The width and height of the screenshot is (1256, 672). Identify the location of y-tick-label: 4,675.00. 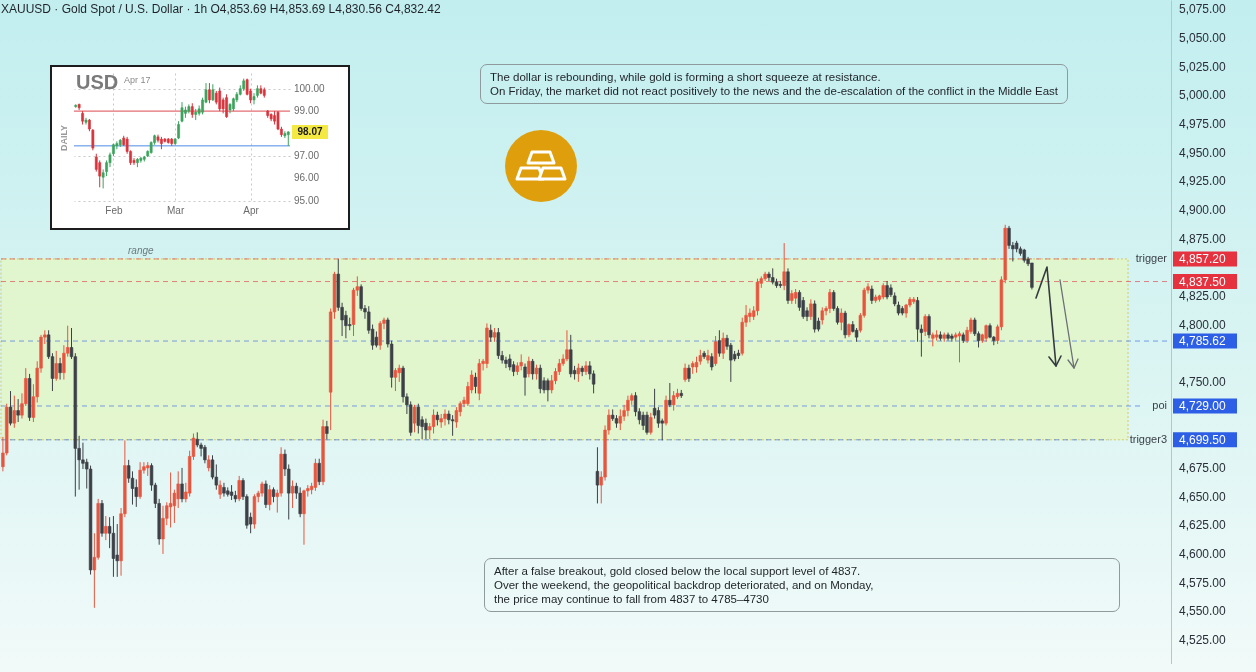
(1203, 467).